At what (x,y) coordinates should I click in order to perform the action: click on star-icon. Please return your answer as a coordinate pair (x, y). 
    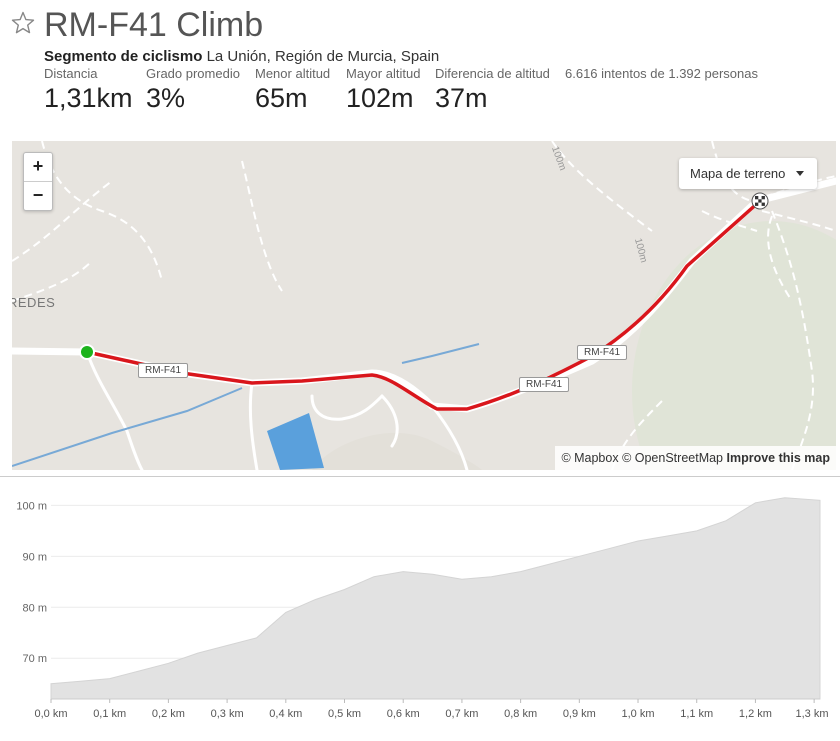
    Looking at the image, I should click on (23, 23).